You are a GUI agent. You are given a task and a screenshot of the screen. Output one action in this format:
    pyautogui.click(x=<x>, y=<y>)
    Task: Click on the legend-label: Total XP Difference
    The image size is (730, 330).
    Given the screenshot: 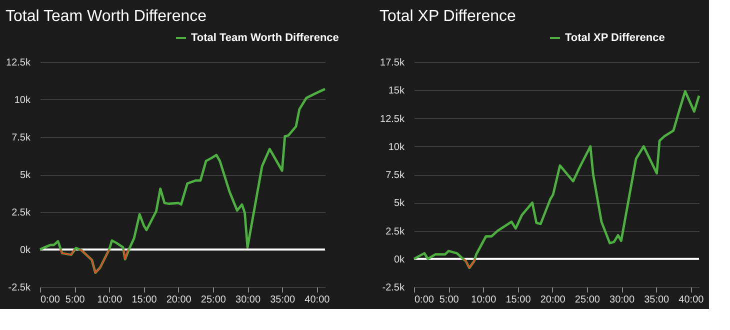 What is the action you would take?
    pyautogui.click(x=615, y=38)
    